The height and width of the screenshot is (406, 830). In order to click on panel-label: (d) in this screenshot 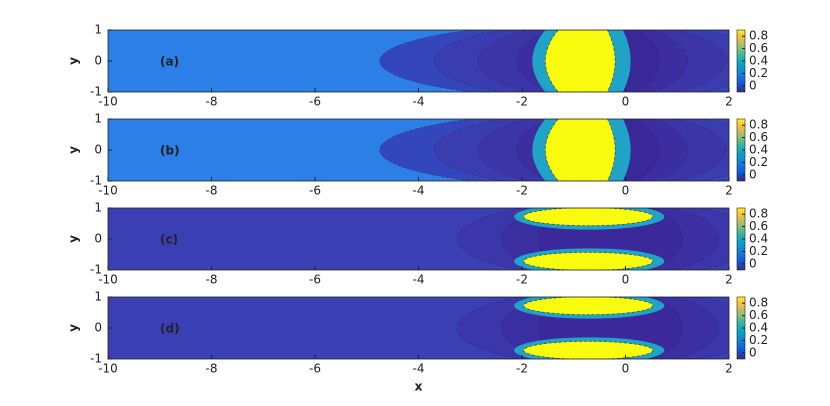, I will do `click(170, 329)`.